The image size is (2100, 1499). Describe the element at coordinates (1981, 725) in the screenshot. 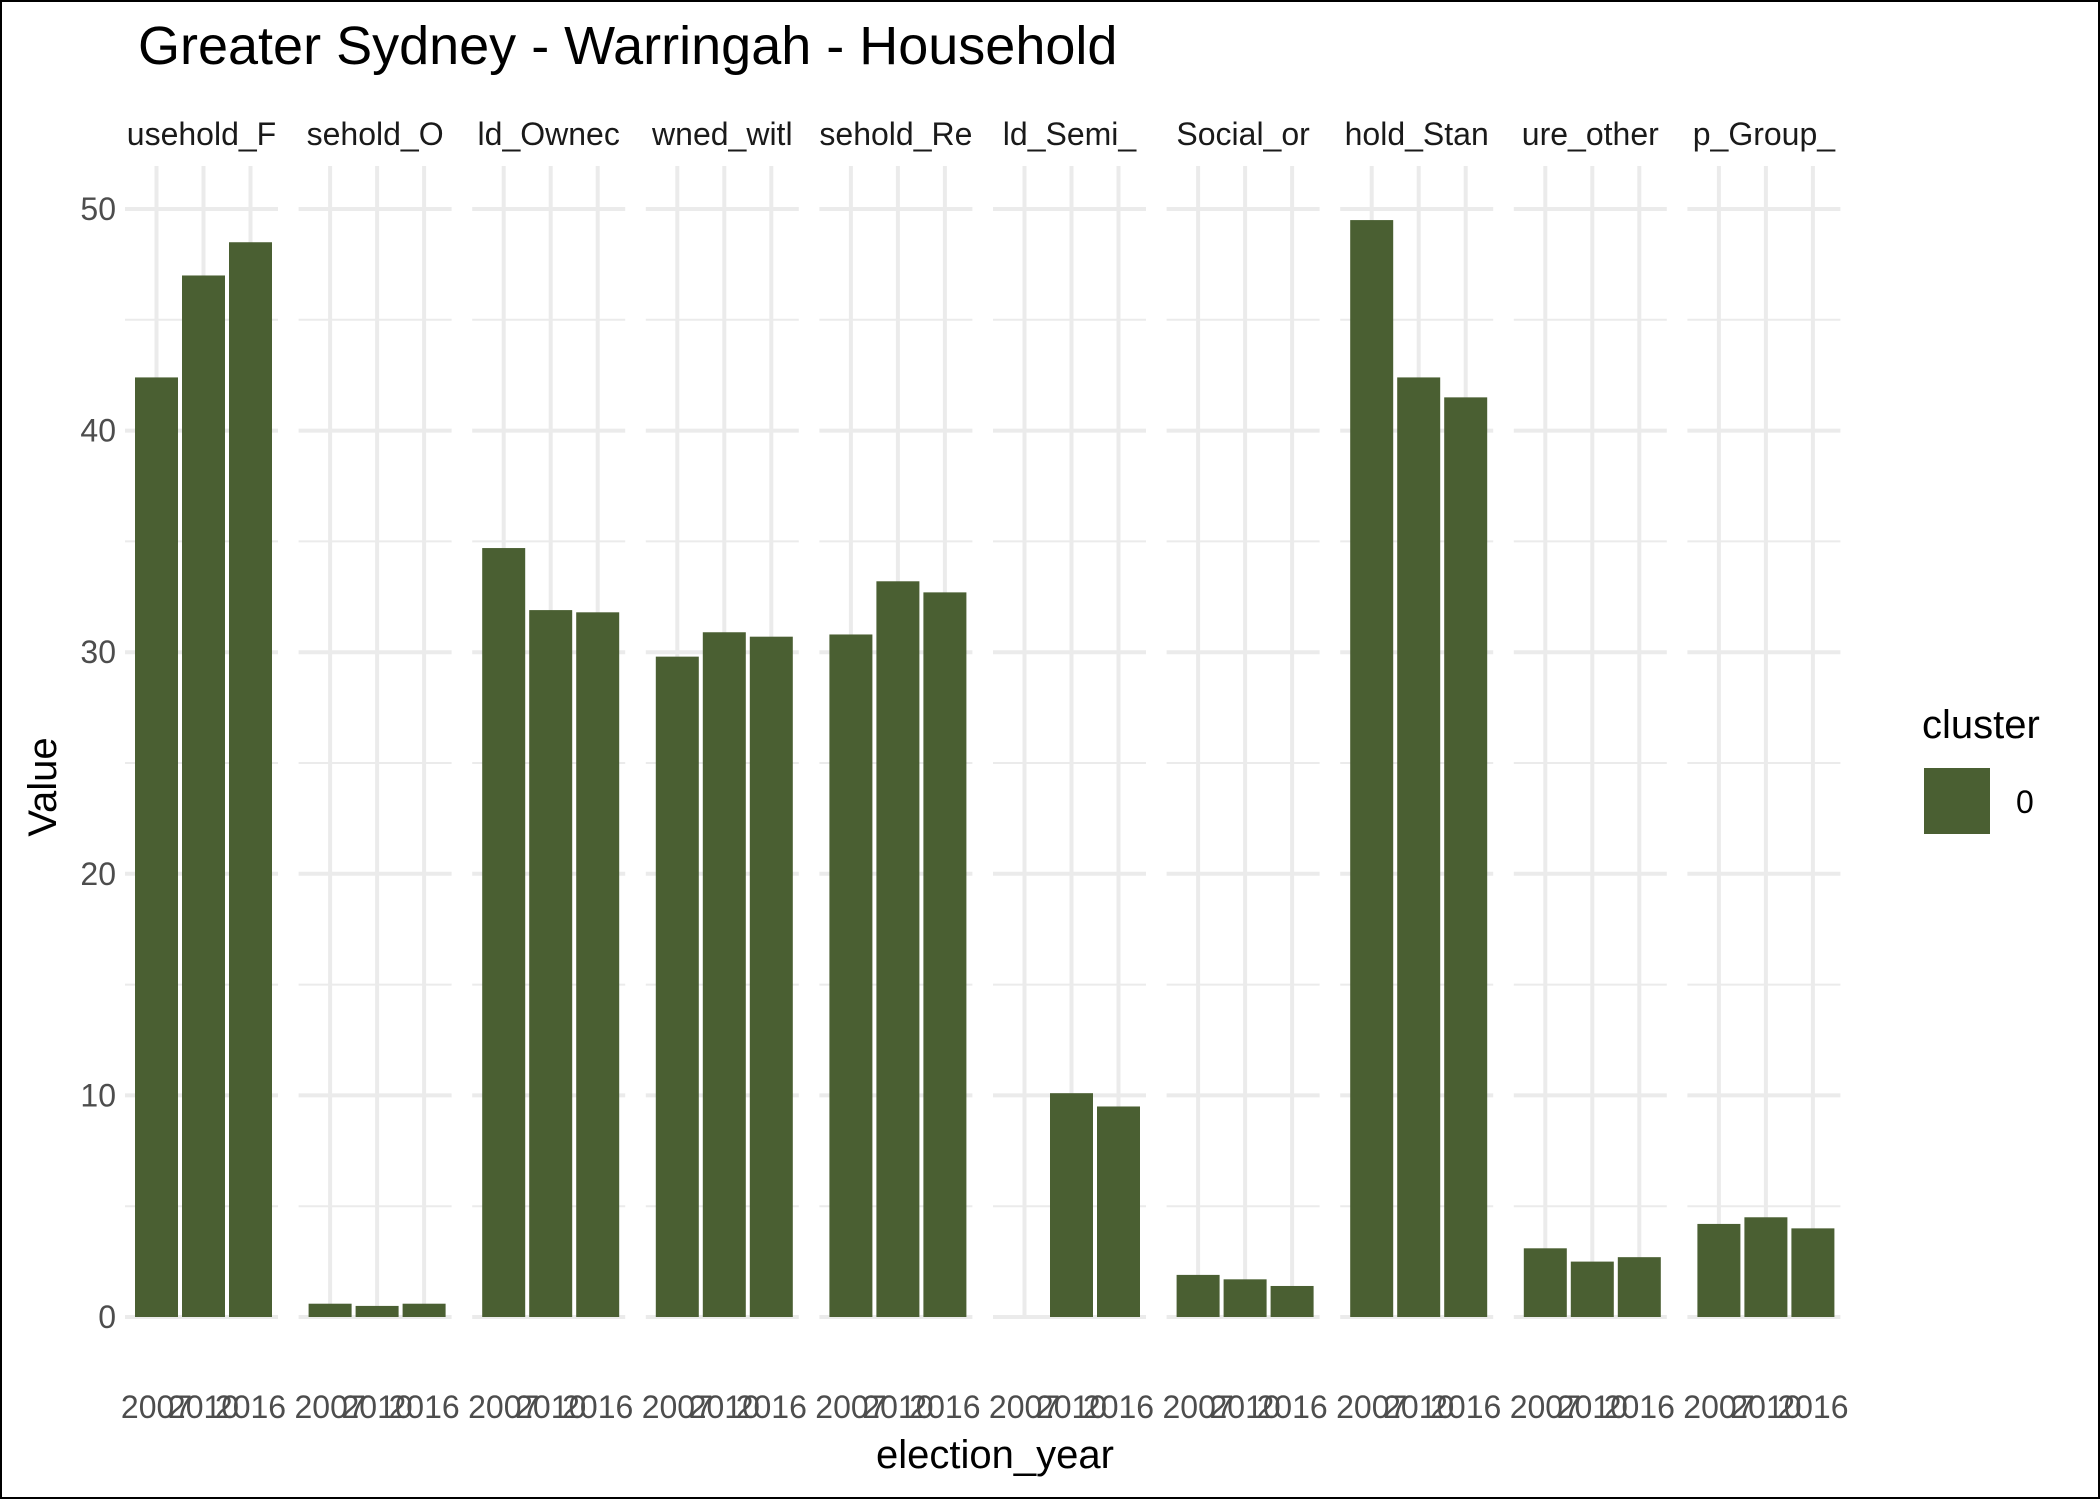

I see `legend-title: cluster` at that location.